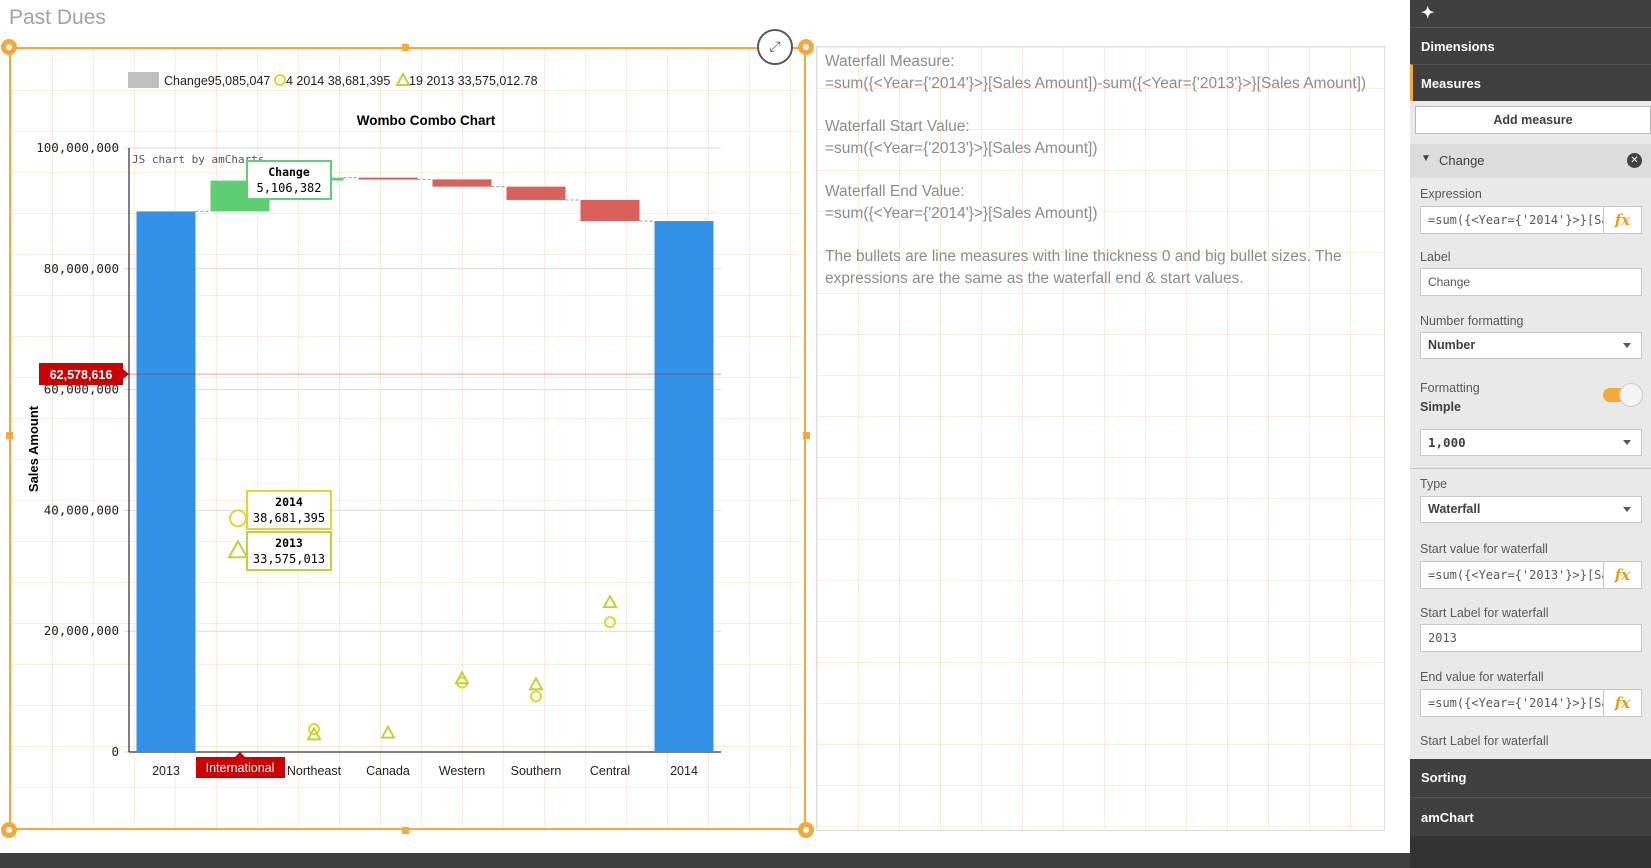  Describe the element at coordinates (1452, 345) in the screenshot. I see `number-formatting-value: Number` at that location.